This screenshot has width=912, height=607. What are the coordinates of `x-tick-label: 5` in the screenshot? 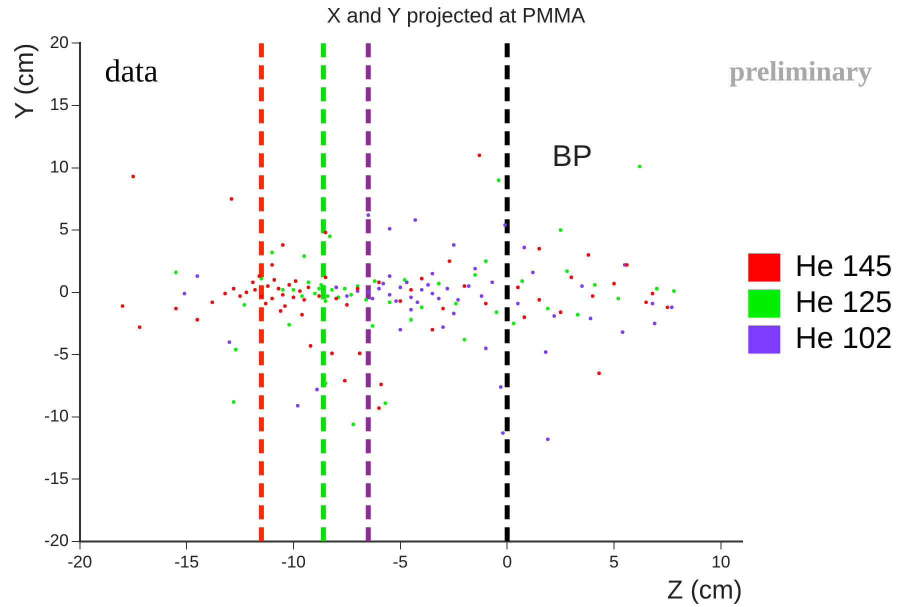 It's located at (614, 562).